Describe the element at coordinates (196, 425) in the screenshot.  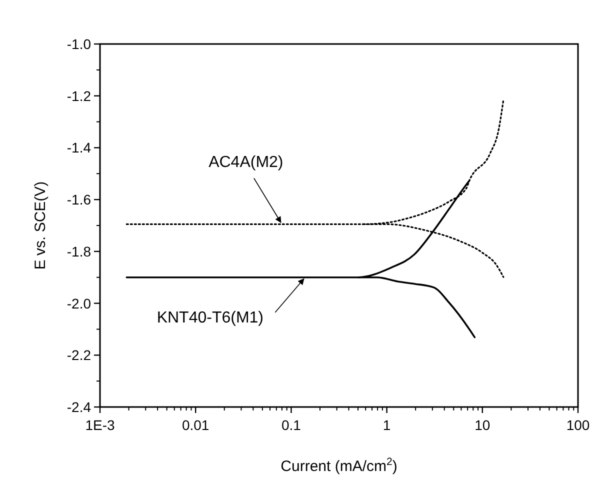
I see `x-tick-label: 0.01` at that location.